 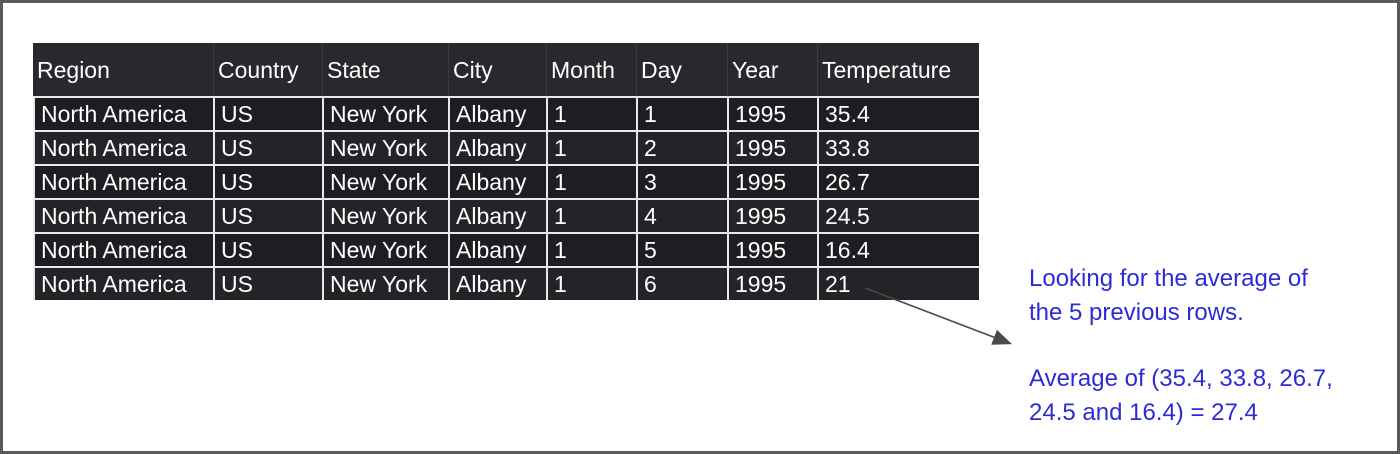 What do you see at coordinates (681, 182) in the screenshot?
I see `cell-day: 3` at bounding box center [681, 182].